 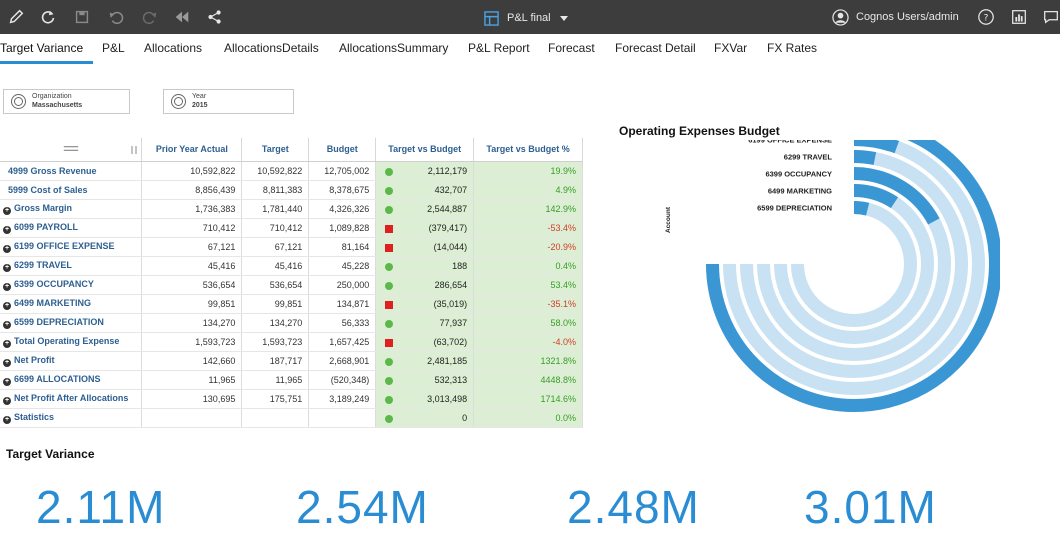 I want to click on column-header: Budget, so click(x=342, y=150).